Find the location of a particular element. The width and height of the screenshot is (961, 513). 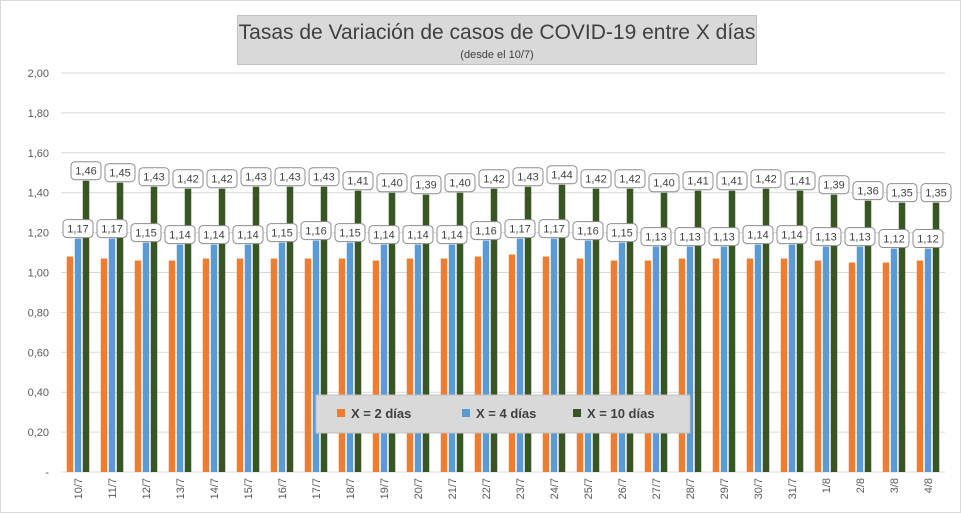

data-label: 1,46 is located at coordinates (85, 172).